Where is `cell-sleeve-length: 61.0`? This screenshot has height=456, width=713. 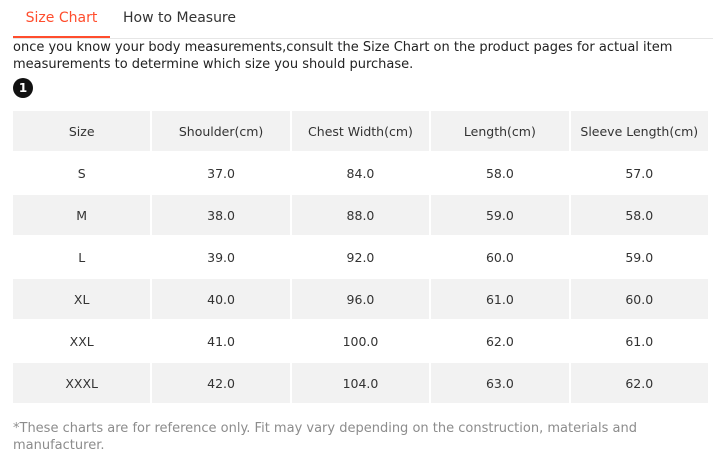 cell-sleeve-length: 61.0 is located at coordinates (639, 341).